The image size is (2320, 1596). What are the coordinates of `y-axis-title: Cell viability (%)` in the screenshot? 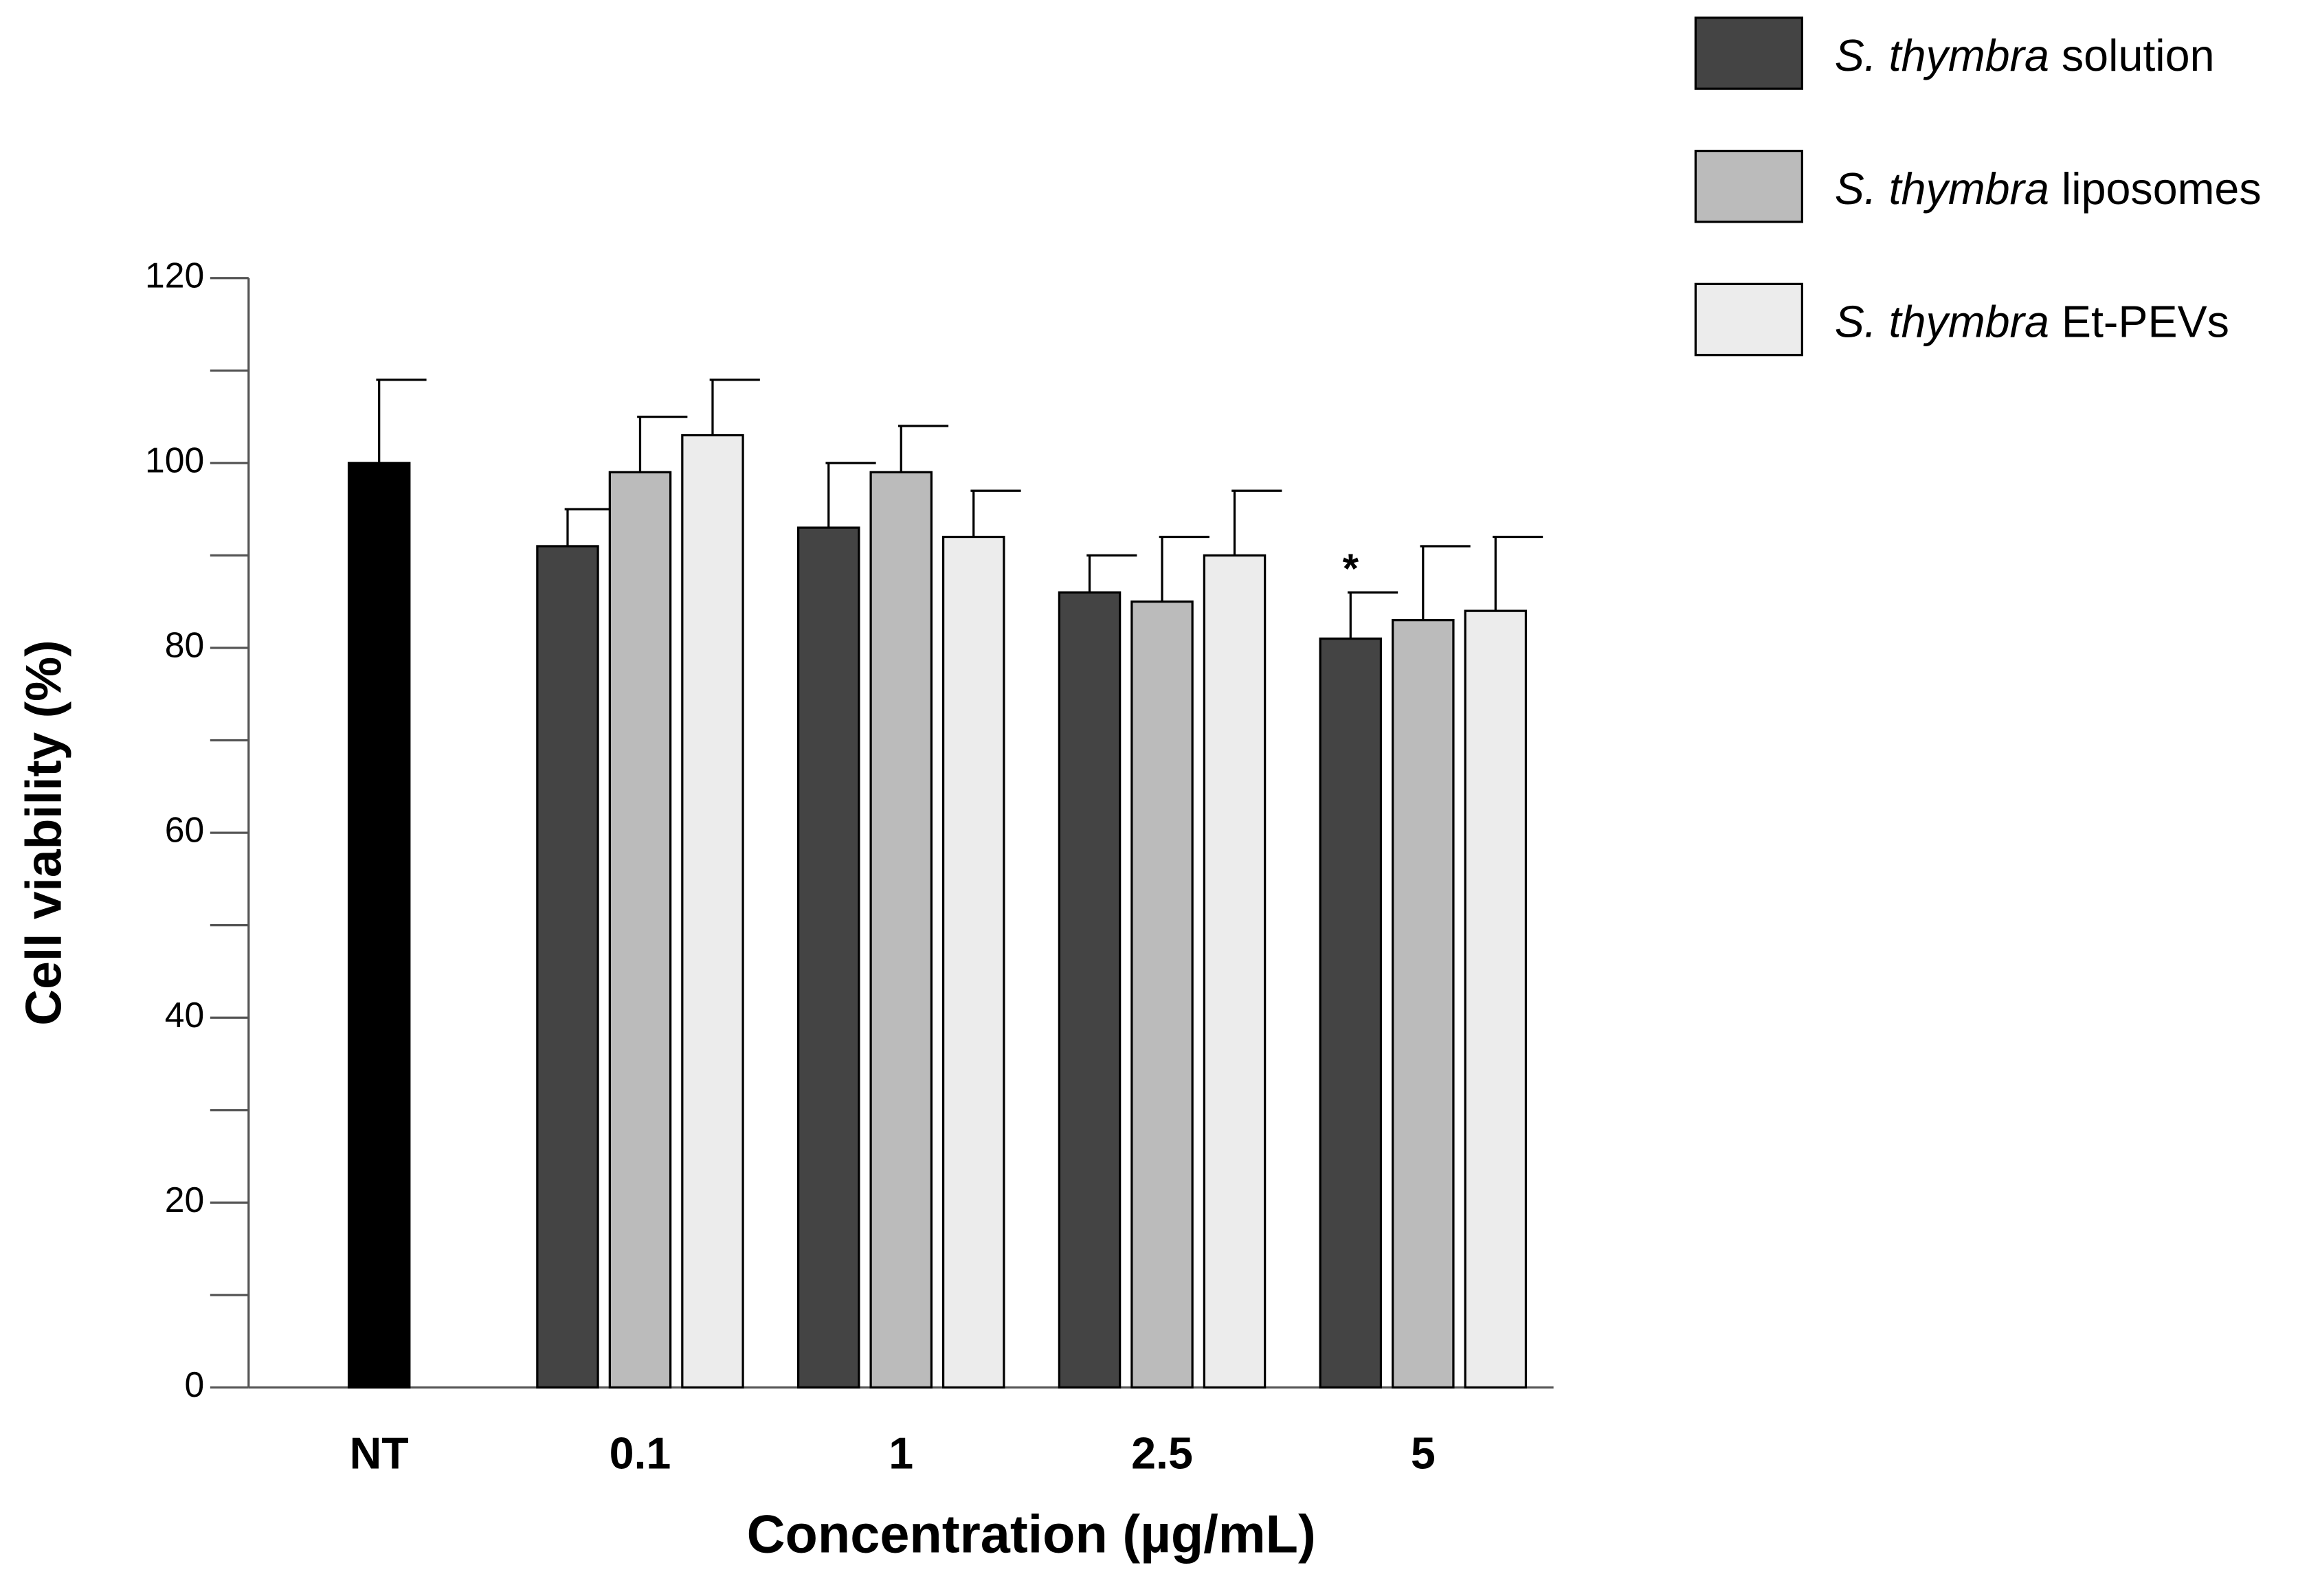 It's located at (43, 832).